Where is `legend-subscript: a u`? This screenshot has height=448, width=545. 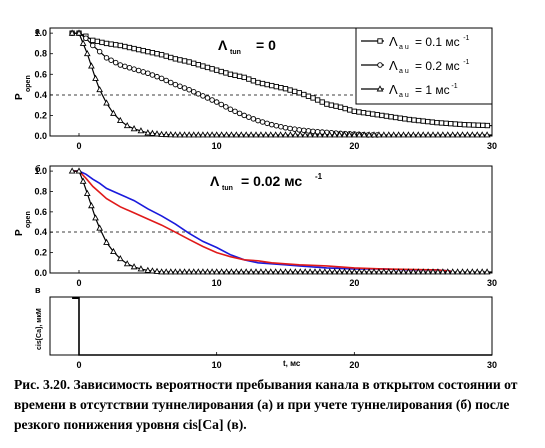 legend-subscript: a u is located at coordinates (404, 47).